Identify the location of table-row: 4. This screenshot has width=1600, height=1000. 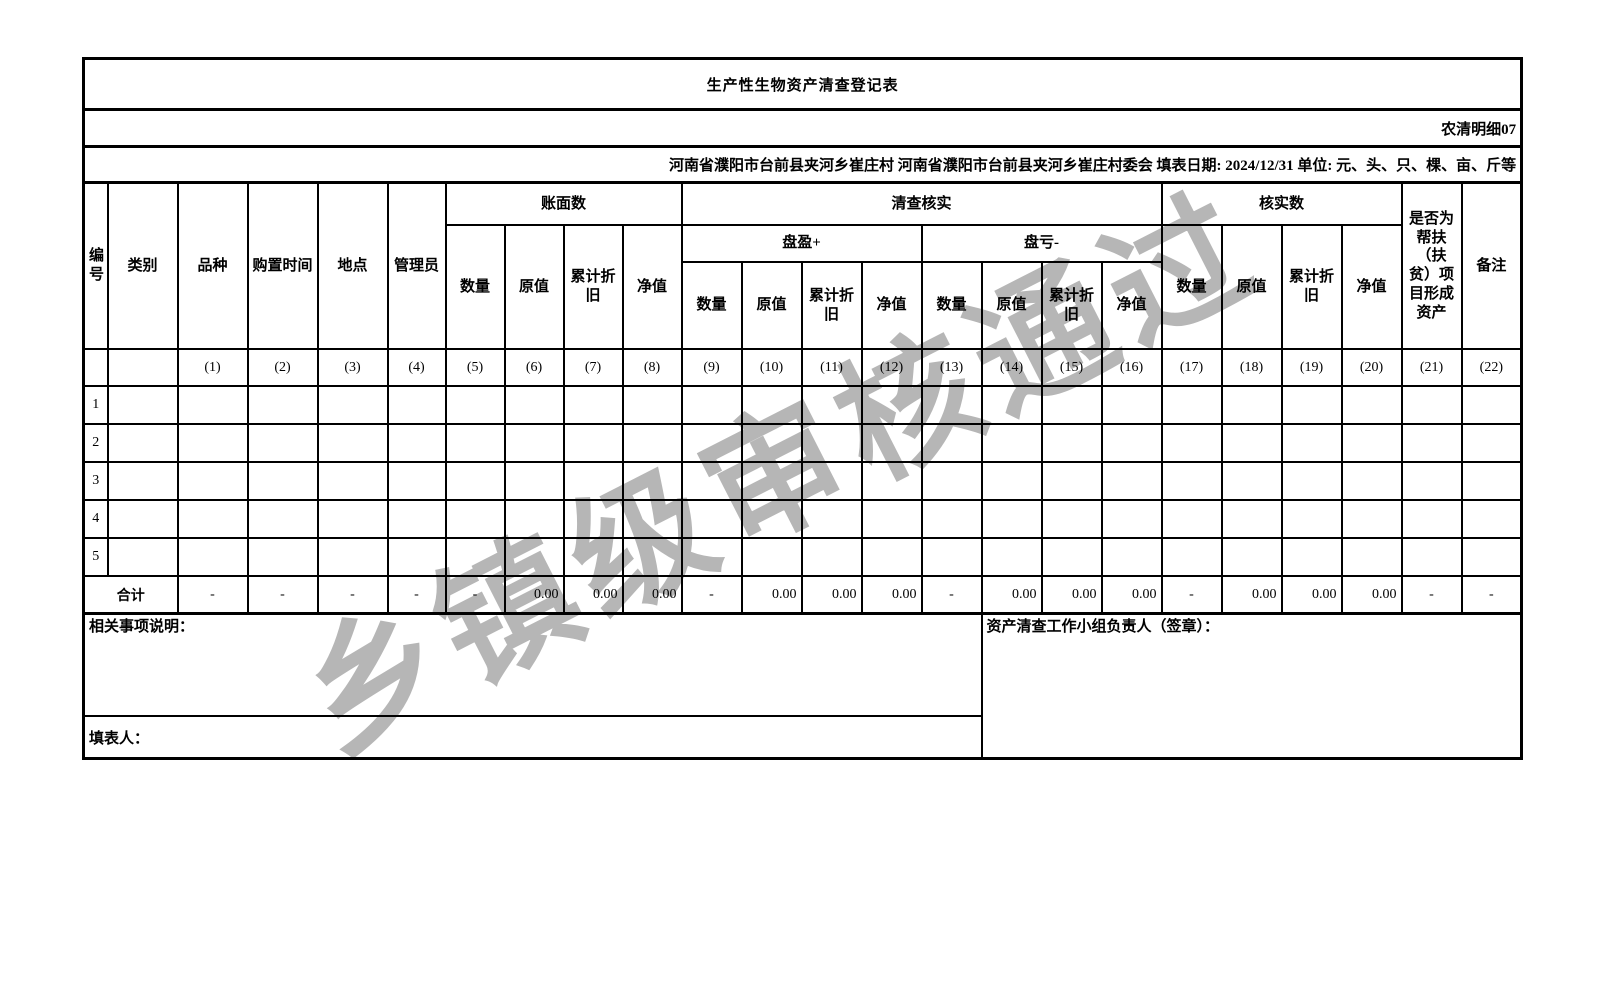
(802, 519).